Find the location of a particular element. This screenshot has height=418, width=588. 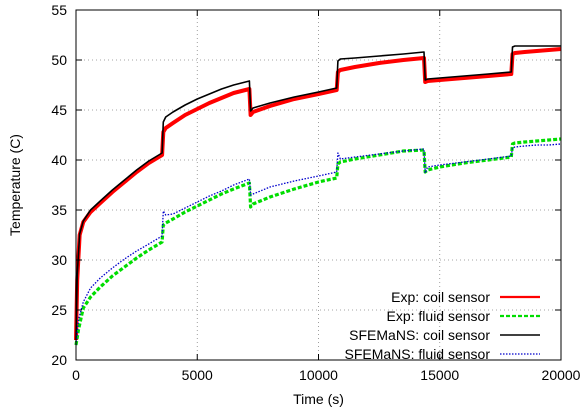

x-tick-label: 5000 is located at coordinates (197, 375).